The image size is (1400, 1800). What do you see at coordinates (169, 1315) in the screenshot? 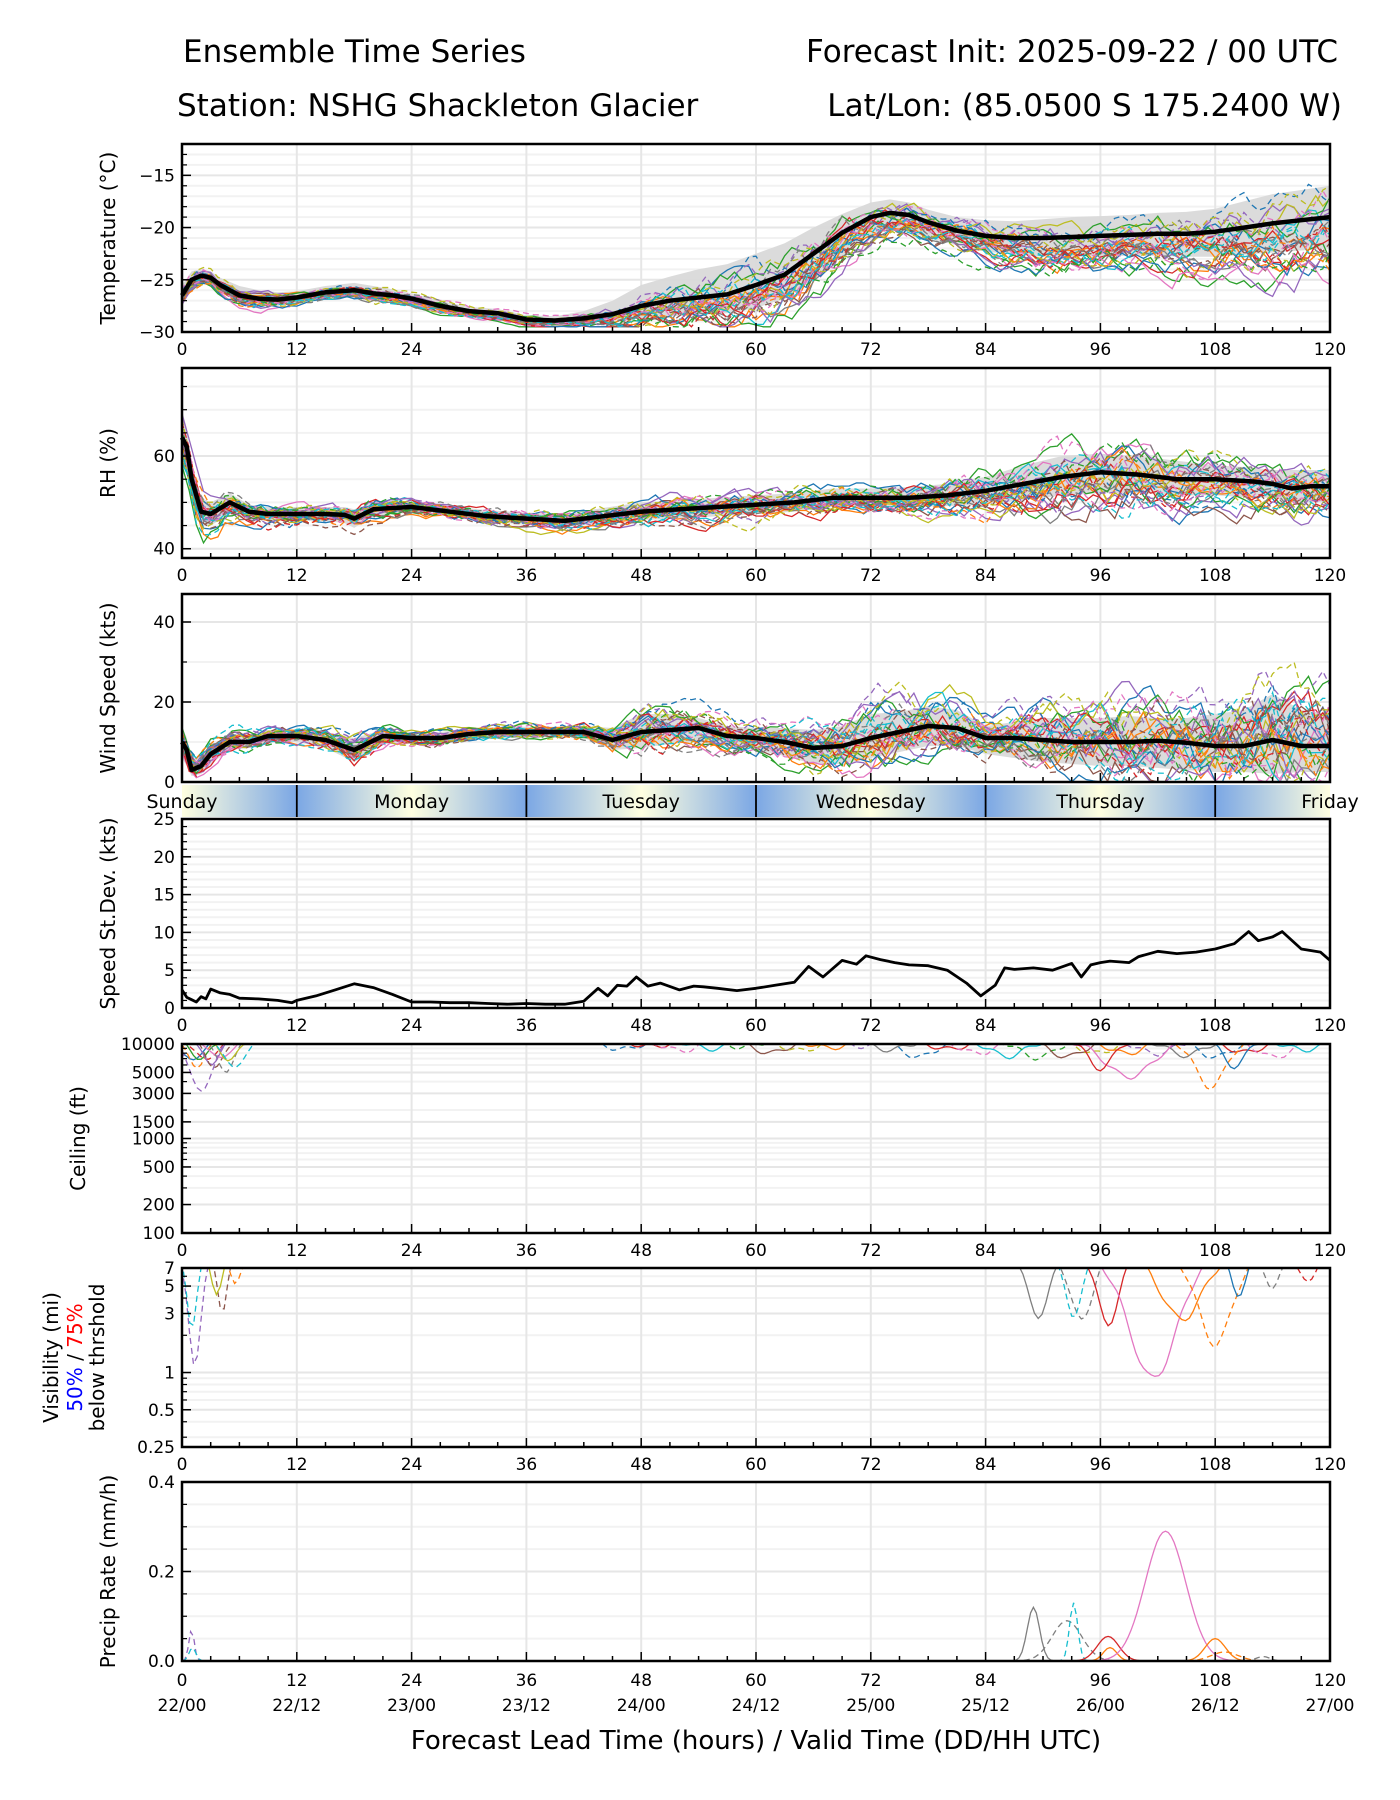
I see `y-tick-label: 3` at bounding box center [169, 1315].